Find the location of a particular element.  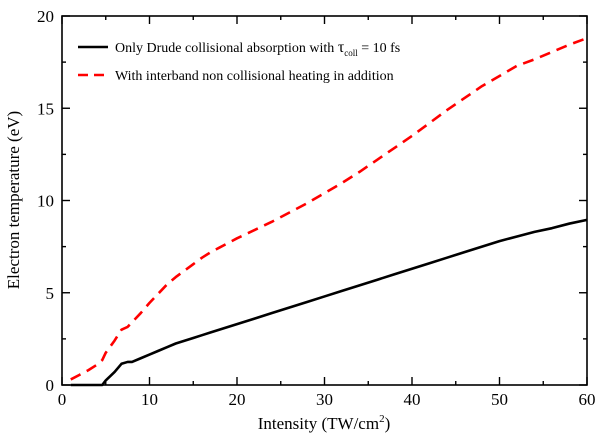

x-tick-label: 30 is located at coordinates (324, 399).